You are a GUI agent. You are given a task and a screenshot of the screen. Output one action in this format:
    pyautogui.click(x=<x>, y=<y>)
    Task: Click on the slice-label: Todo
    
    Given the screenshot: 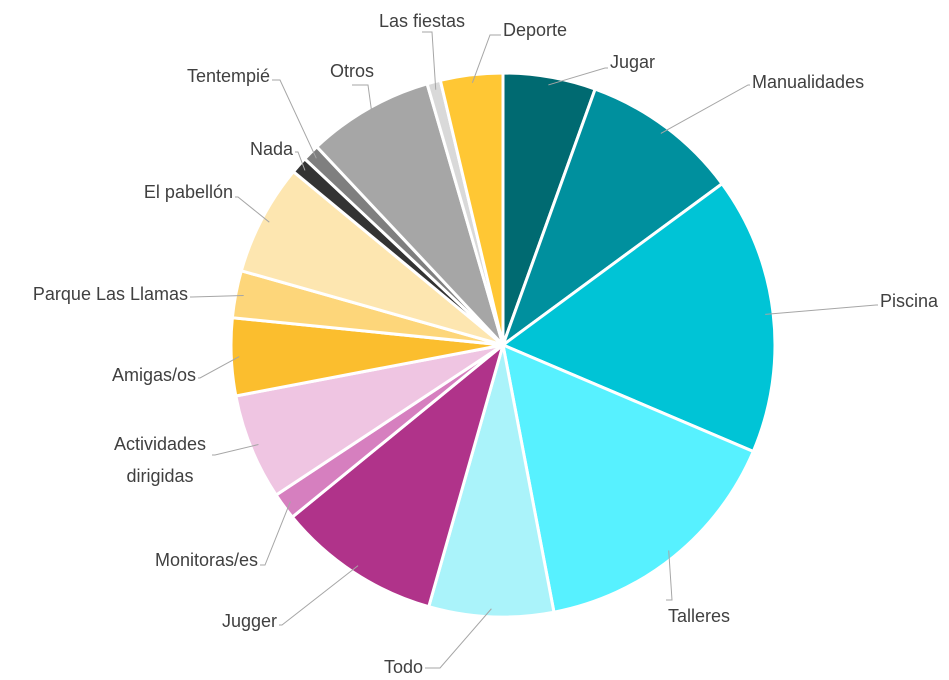 What is the action you would take?
    pyautogui.click(x=403, y=667)
    